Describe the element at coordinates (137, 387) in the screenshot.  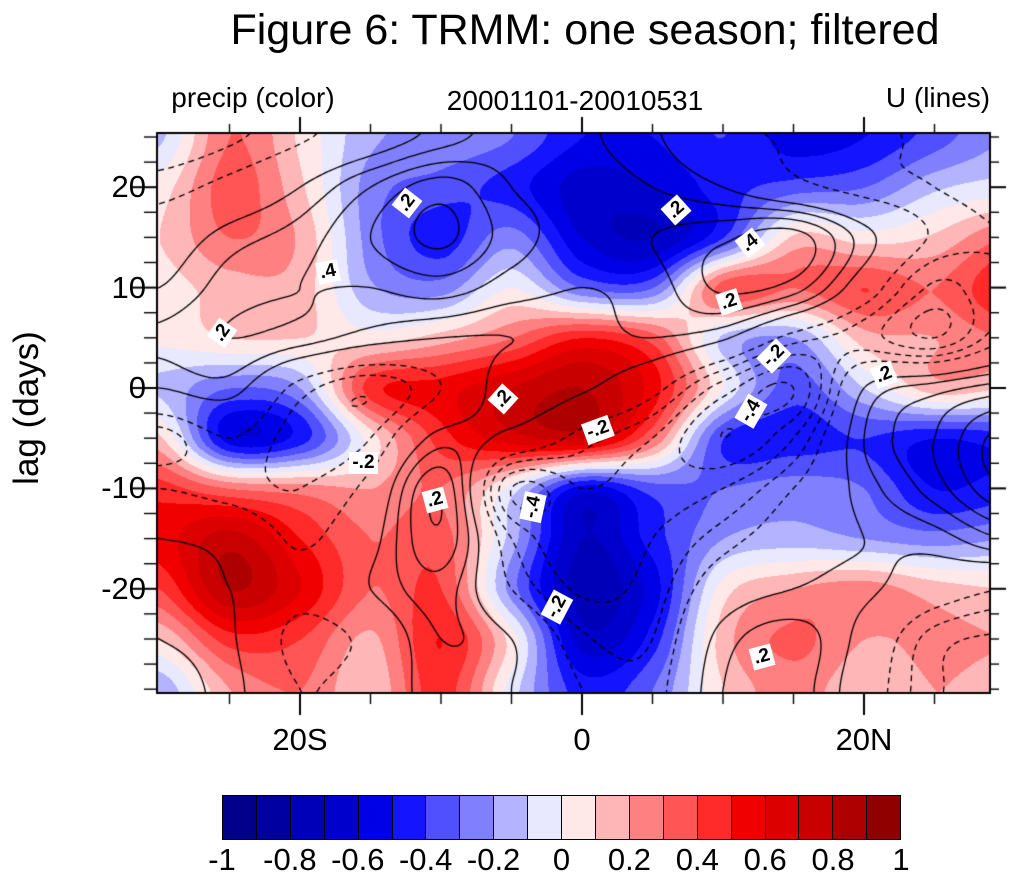
I see `y-tick-label: 0` at that location.